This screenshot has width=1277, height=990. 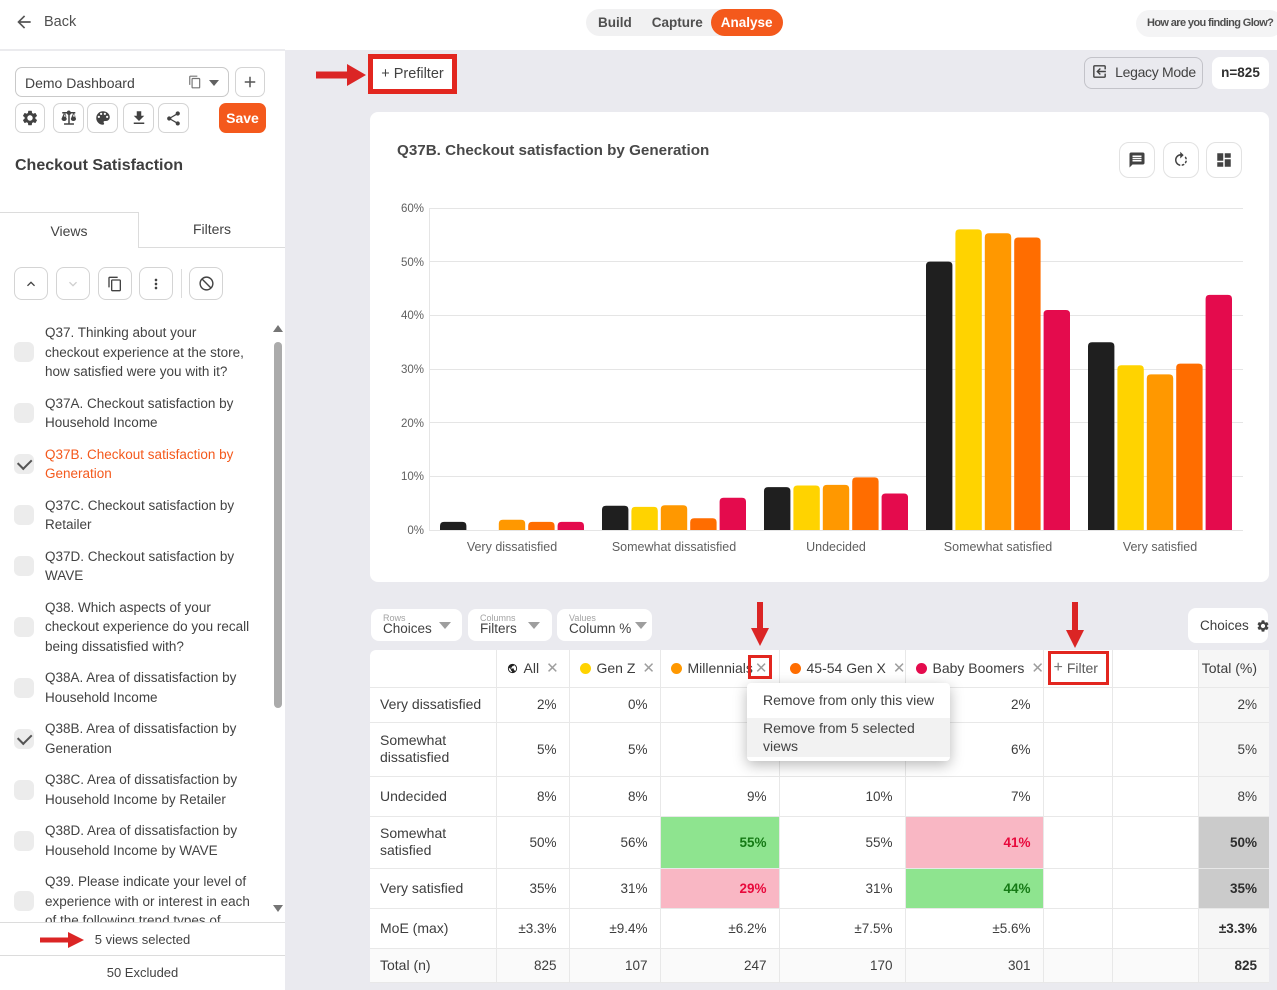 What do you see at coordinates (512, 547) in the screenshot?
I see `svg-text: Very dissatisfied` at bounding box center [512, 547].